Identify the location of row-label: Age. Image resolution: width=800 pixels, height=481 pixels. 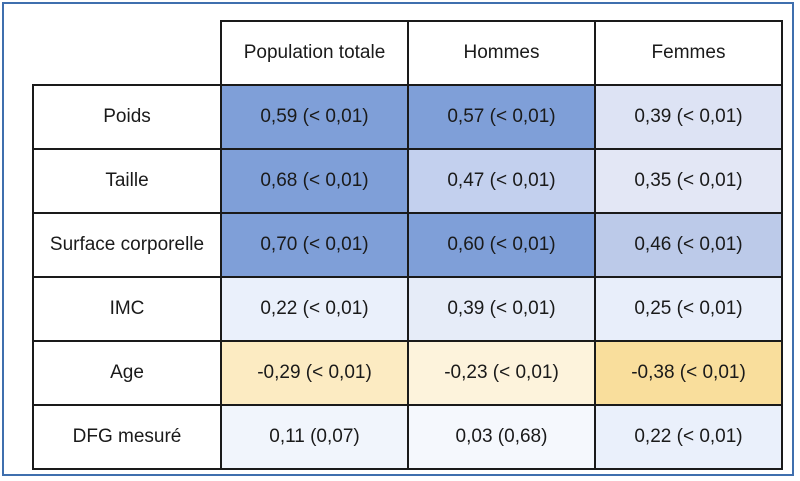
(127, 373).